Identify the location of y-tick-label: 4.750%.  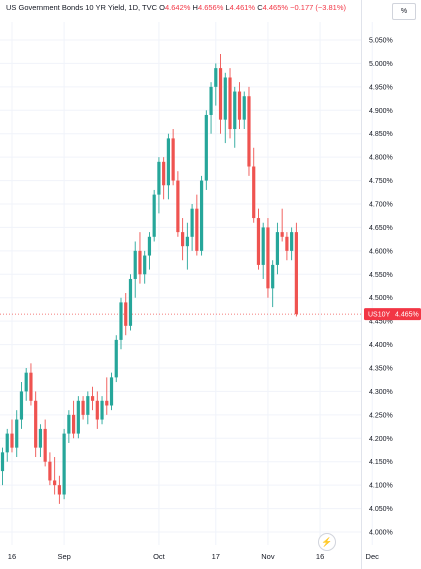
(381, 181).